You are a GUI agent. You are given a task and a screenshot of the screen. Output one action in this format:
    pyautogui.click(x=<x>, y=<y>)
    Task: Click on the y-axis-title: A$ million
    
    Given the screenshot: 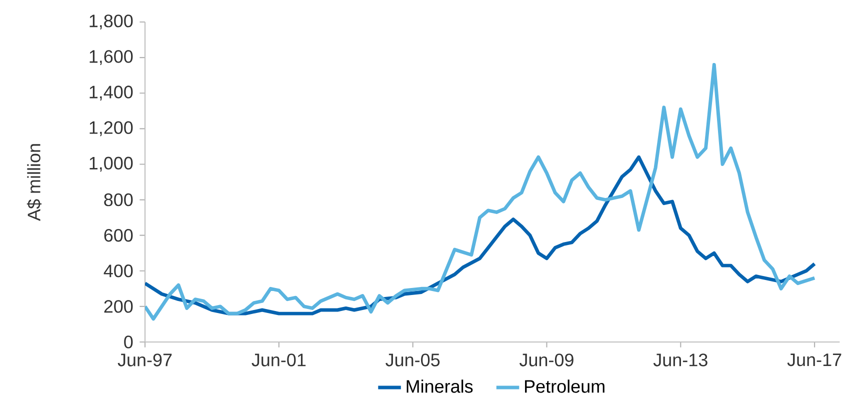 What is the action you would take?
    pyautogui.click(x=34, y=182)
    